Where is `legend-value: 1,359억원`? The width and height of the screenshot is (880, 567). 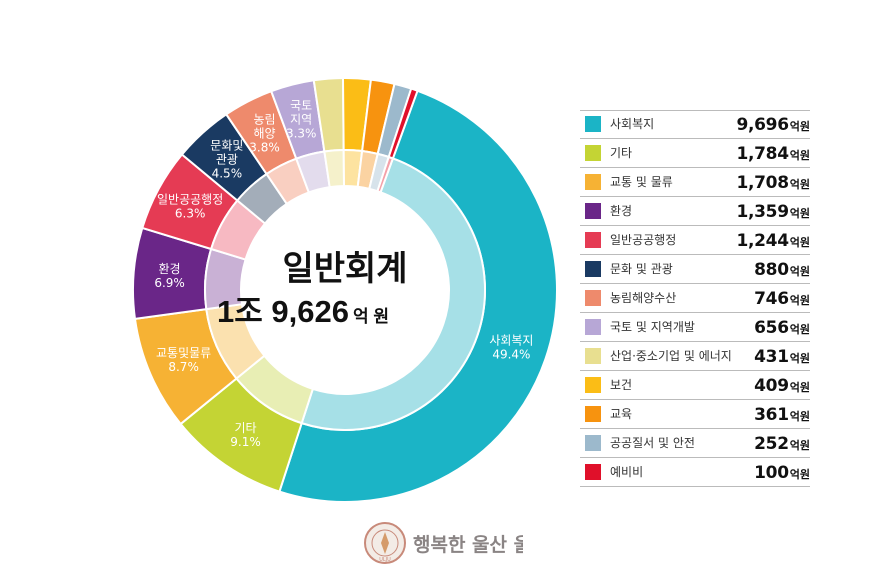
legend-value: 1,359억원 is located at coordinates (773, 212).